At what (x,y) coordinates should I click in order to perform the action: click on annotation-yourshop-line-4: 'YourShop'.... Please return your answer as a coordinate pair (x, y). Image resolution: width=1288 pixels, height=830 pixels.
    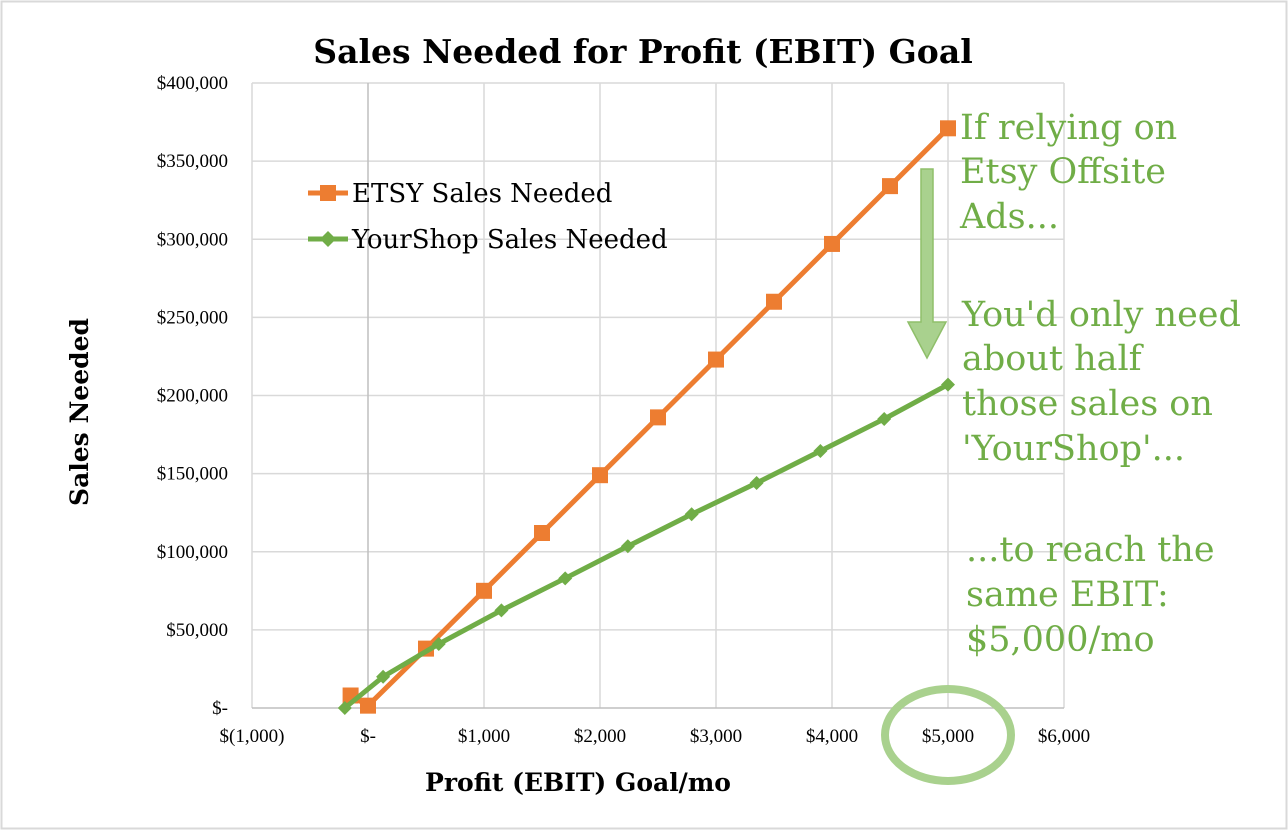
    Looking at the image, I should click on (1073, 449).